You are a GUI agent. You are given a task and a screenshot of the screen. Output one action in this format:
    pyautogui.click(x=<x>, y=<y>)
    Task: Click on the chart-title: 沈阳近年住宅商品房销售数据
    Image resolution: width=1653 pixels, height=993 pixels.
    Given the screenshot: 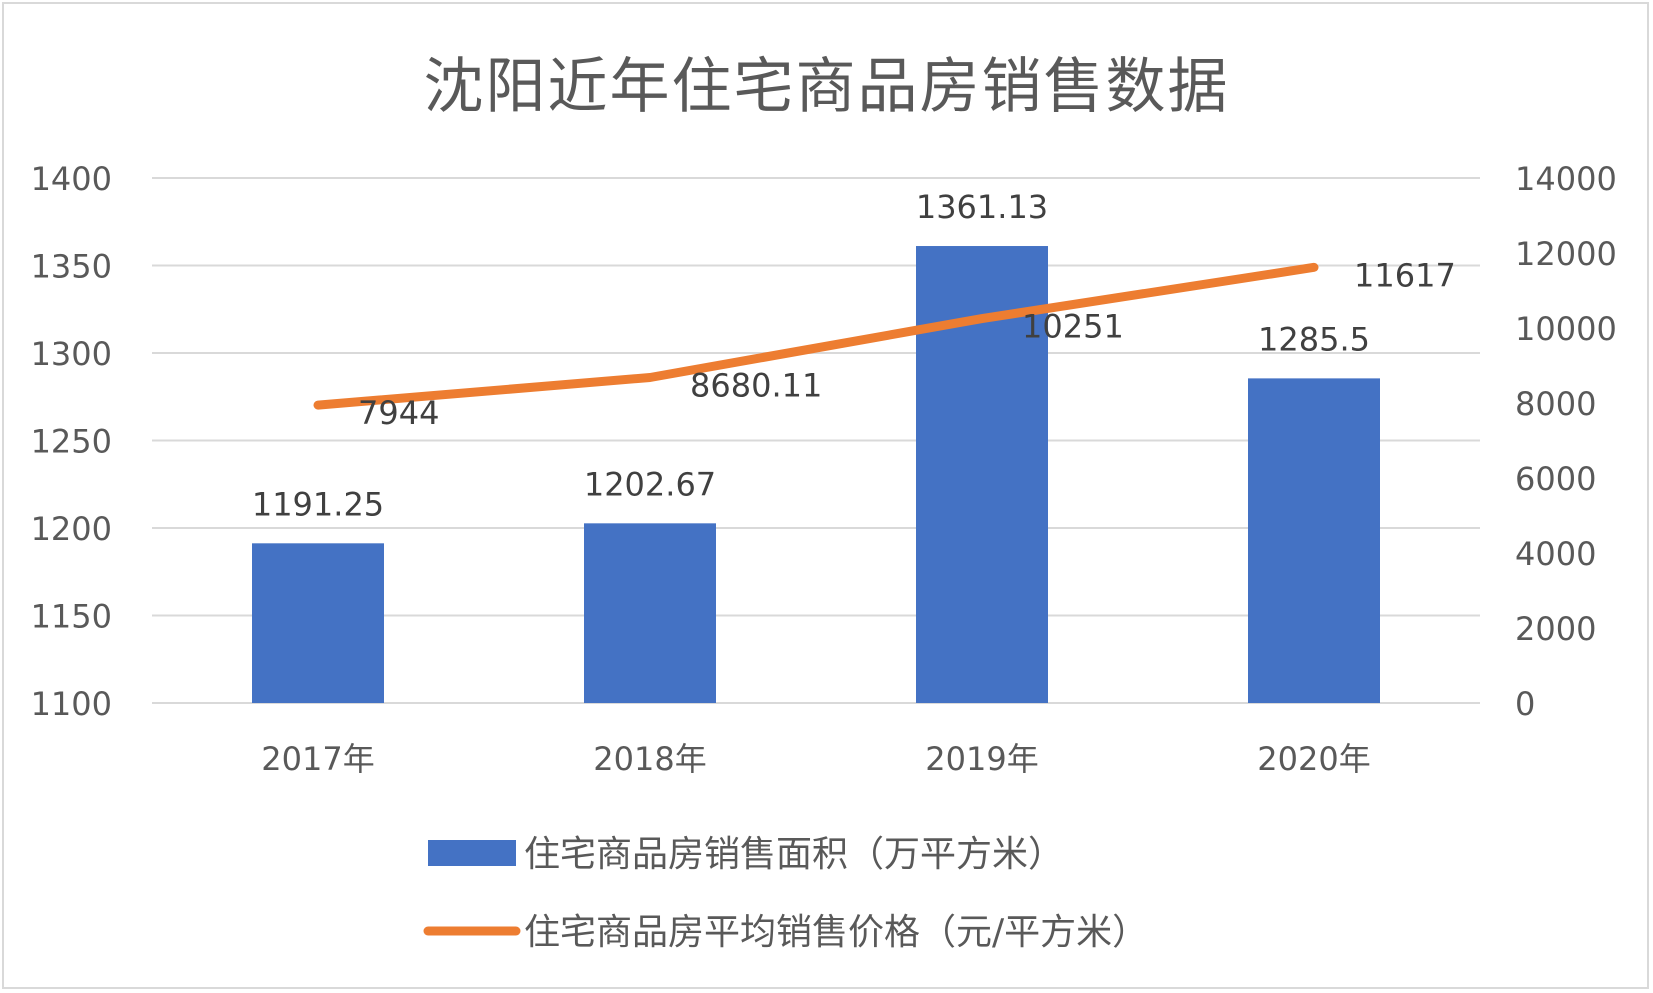 What is the action you would take?
    pyautogui.click(x=826, y=87)
    